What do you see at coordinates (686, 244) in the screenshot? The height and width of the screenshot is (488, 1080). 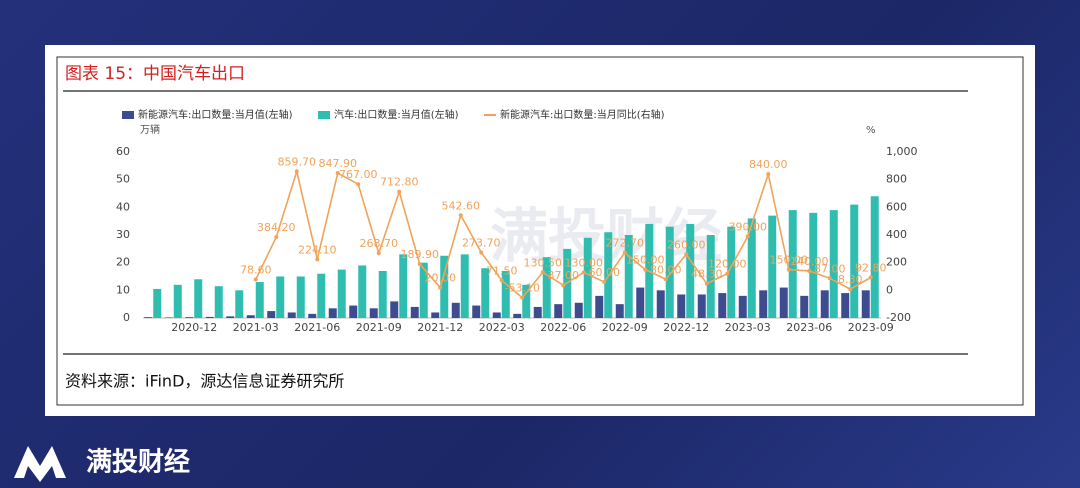 I see `data-label: 260.00` at bounding box center [686, 244].